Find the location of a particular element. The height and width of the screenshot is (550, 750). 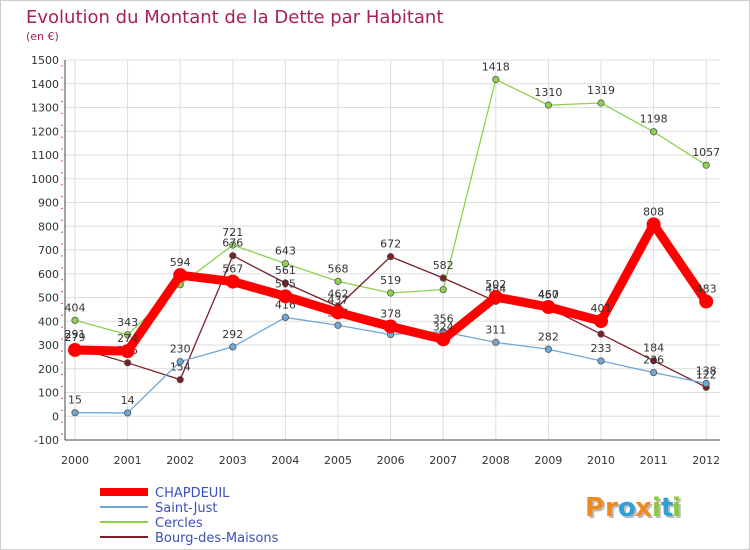

y-tick-label: 200 is located at coordinates (48, 369).